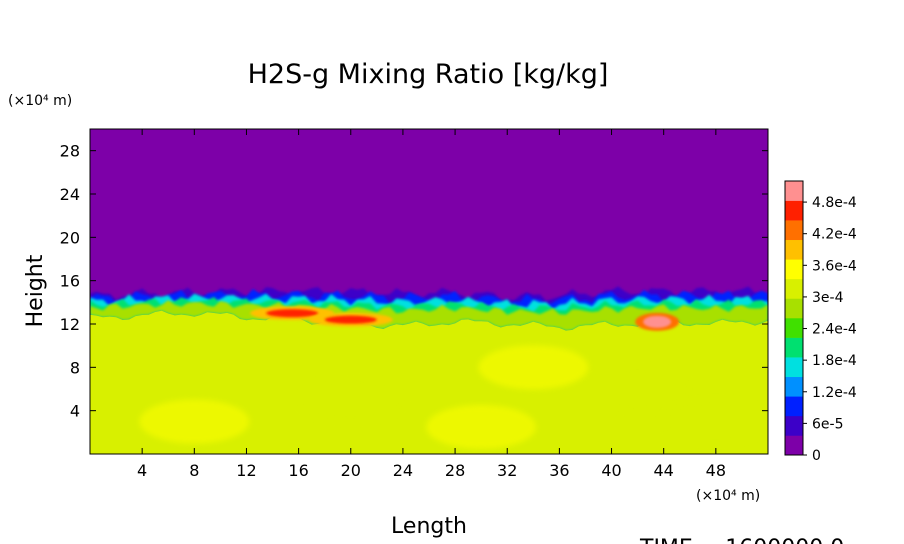 This screenshot has height=544, width=904. What do you see at coordinates (429, 315) in the screenshot?
I see `mixing-band-inner` at bounding box center [429, 315].